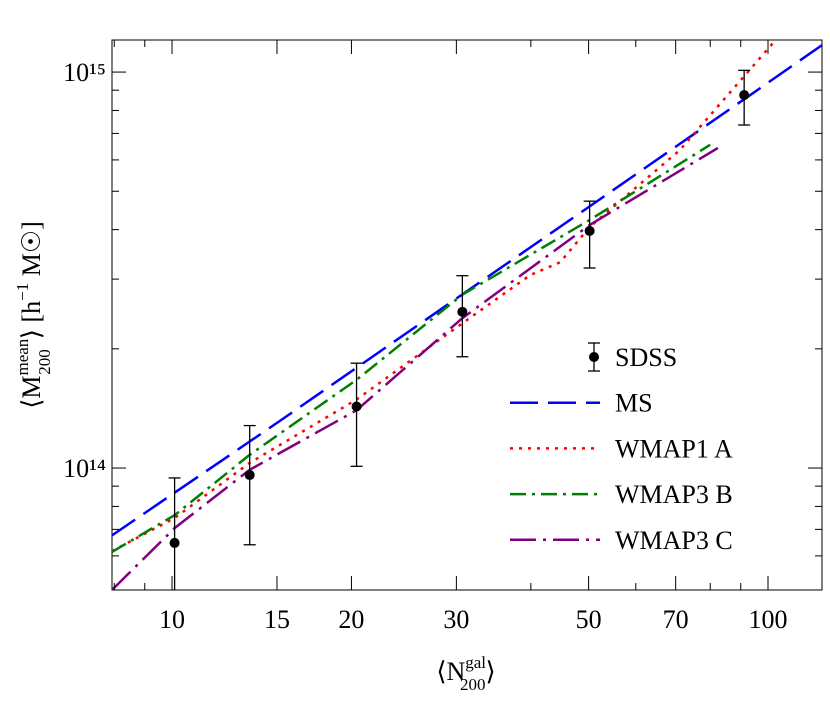 The height and width of the screenshot is (704, 830). I want to click on x-tick-label: 70, so click(676, 619).